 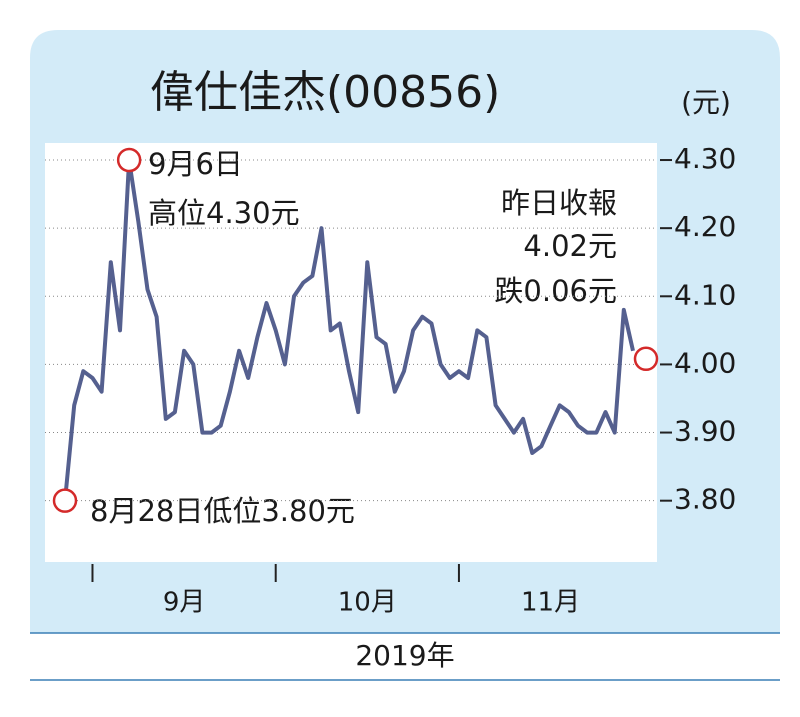 What do you see at coordinates (224, 213) in the screenshot?
I see `annotation: 高位4.30元` at bounding box center [224, 213].